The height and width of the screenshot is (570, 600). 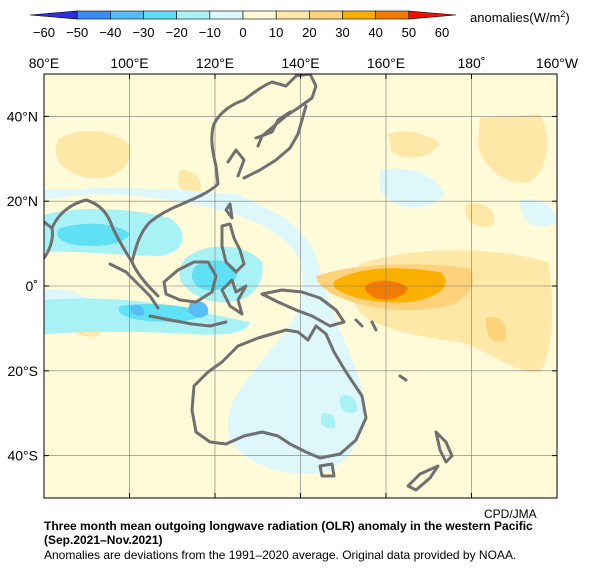 I want to click on latitude-label: 40°N, so click(x=22, y=116).